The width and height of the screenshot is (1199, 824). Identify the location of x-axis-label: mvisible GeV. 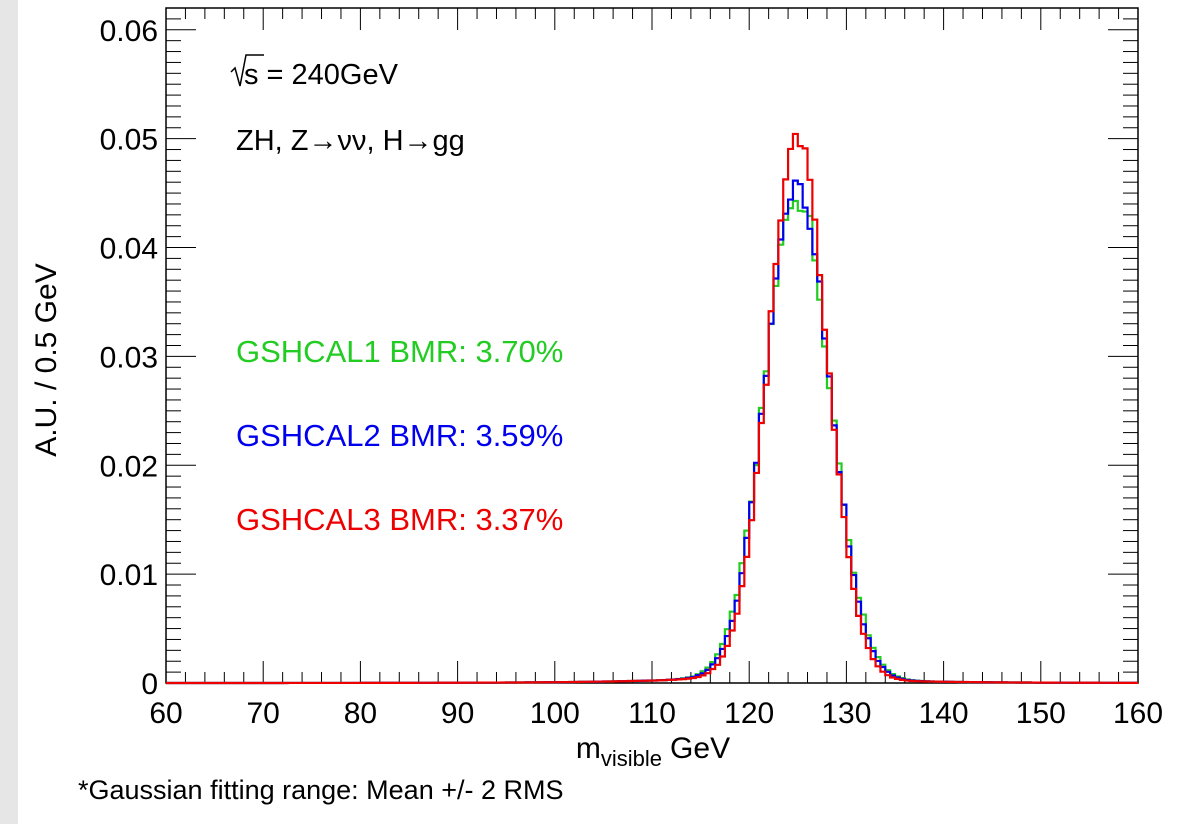
(653, 751).